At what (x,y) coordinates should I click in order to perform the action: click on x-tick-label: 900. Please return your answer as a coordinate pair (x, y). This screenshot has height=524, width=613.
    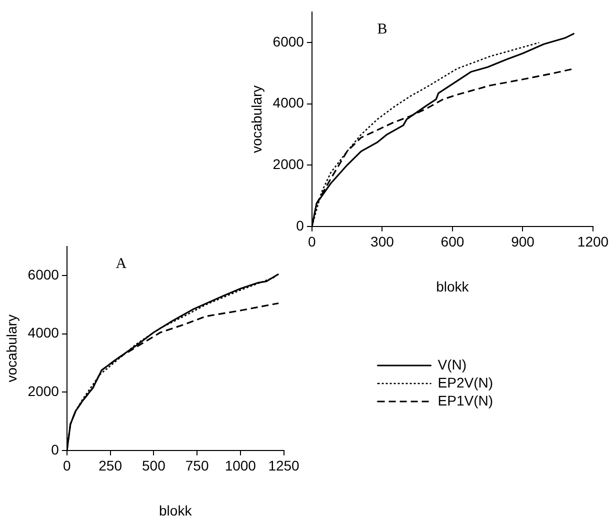
    Looking at the image, I should click on (523, 242).